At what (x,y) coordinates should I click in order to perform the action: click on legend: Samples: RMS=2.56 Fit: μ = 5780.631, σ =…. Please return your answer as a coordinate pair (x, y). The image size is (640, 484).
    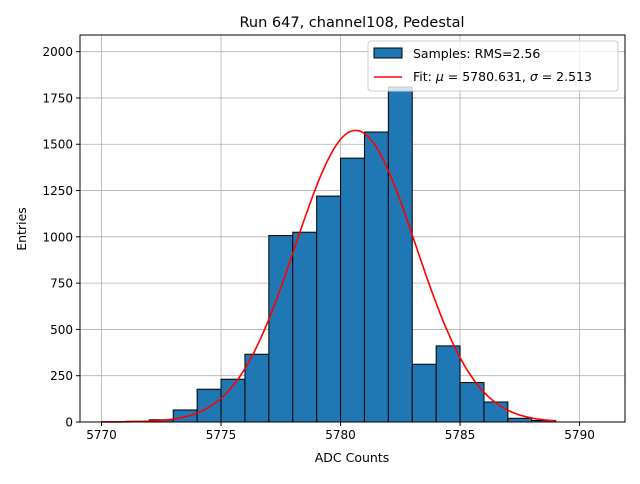
    Looking at the image, I should click on (493, 66).